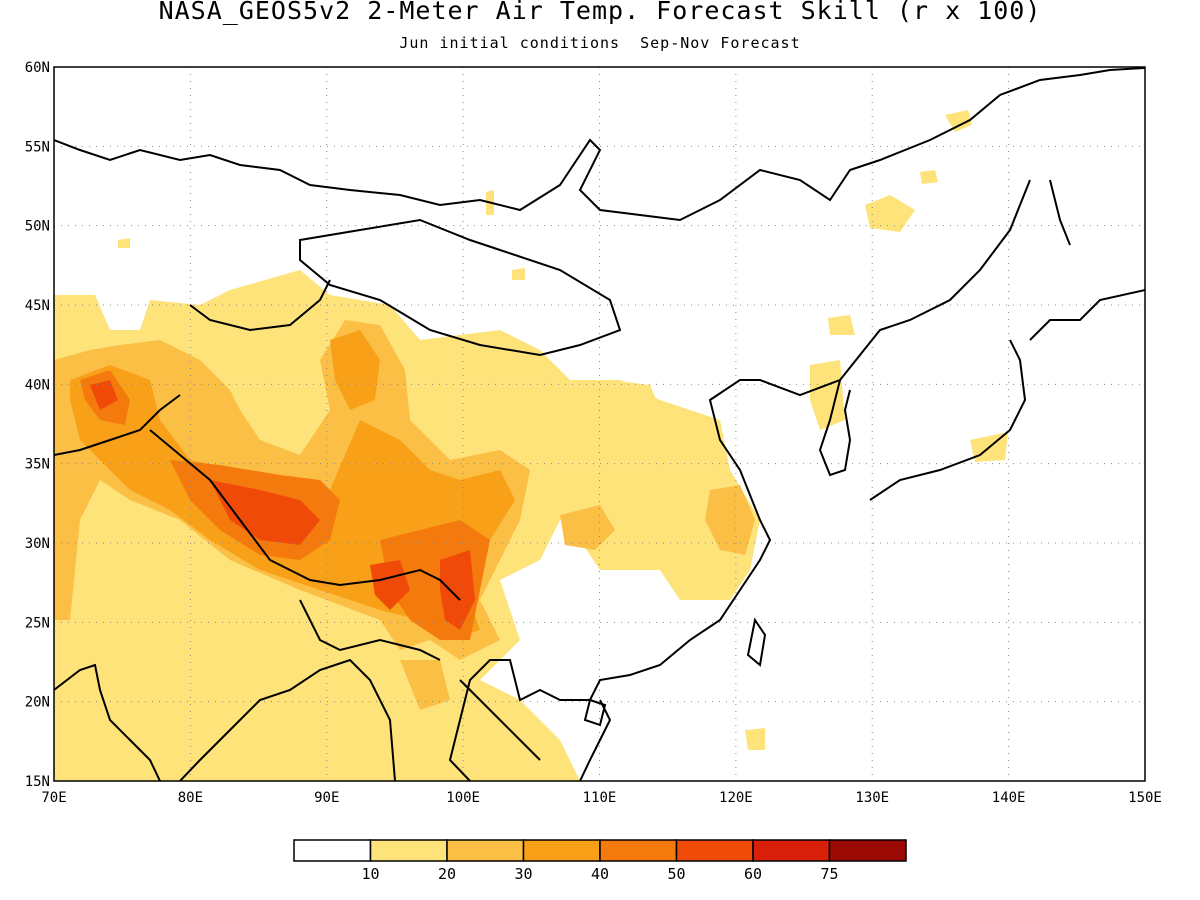 Image resolution: width=1200 pixels, height=900 pixels. What do you see at coordinates (190, 798) in the screenshot?
I see `lon-tick-label: 80E` at bounding box center [190, 798].